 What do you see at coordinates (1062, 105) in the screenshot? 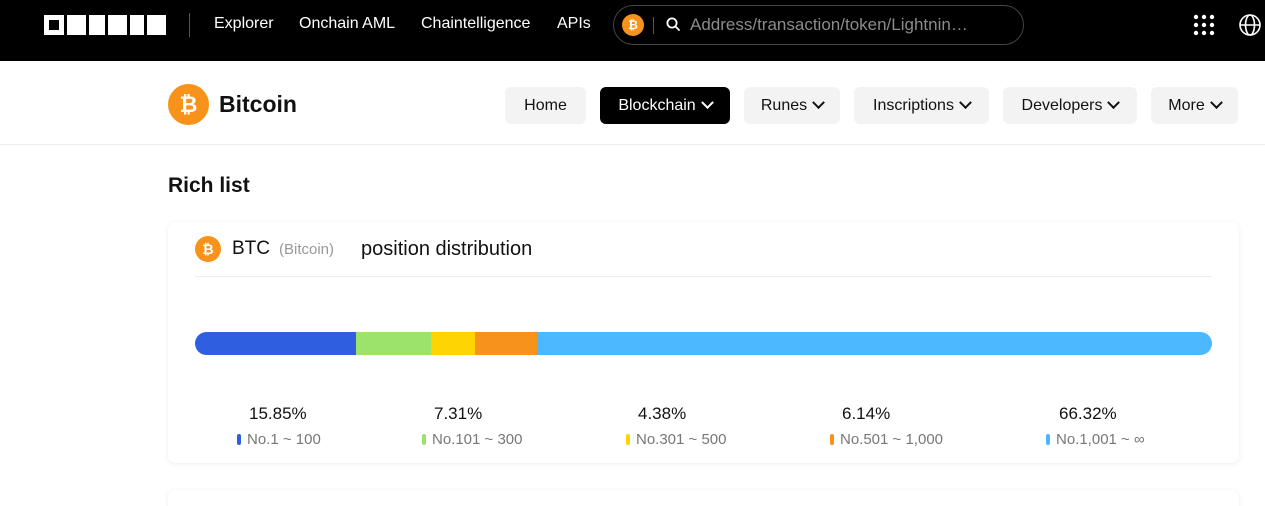
I see `subnav-developers-label: Developers` at bounding box center [1062, 105].